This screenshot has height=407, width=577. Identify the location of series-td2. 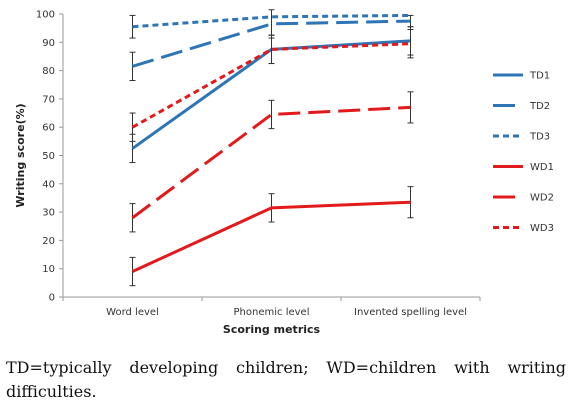
(271, 45).